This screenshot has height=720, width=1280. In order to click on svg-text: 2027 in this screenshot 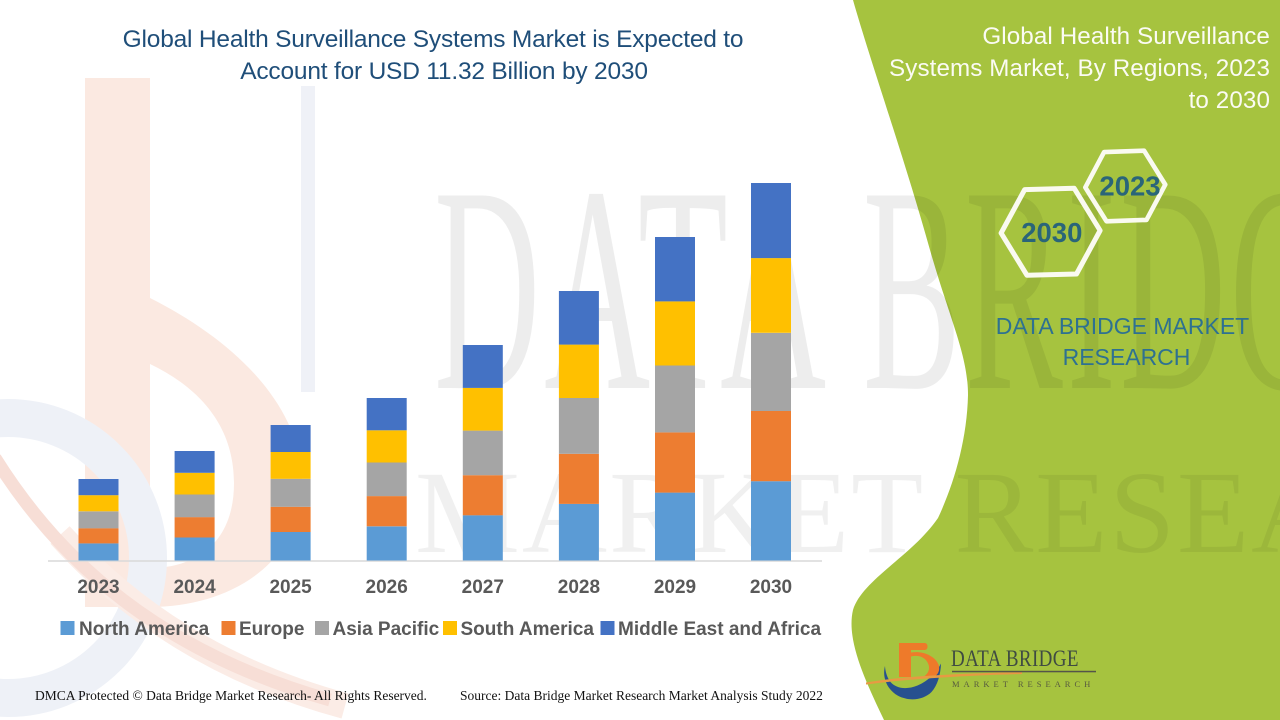, I will do `click(483, 587)`.